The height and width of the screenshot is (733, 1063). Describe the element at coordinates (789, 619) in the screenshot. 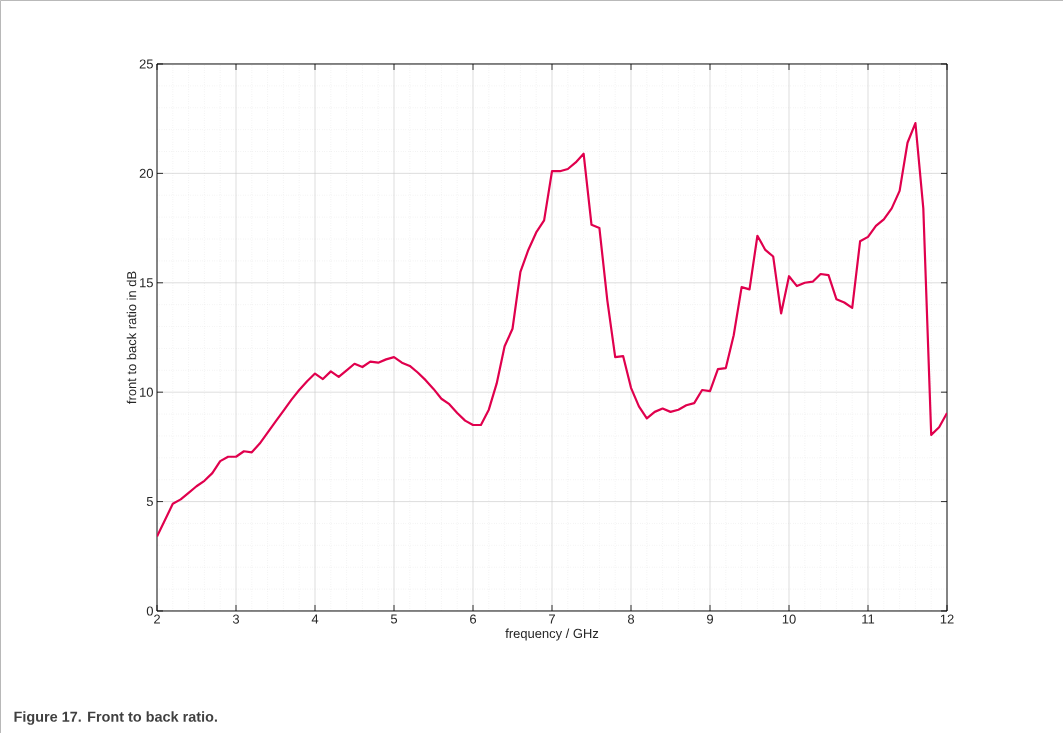

I see `x-tick-label: 10` at that location.